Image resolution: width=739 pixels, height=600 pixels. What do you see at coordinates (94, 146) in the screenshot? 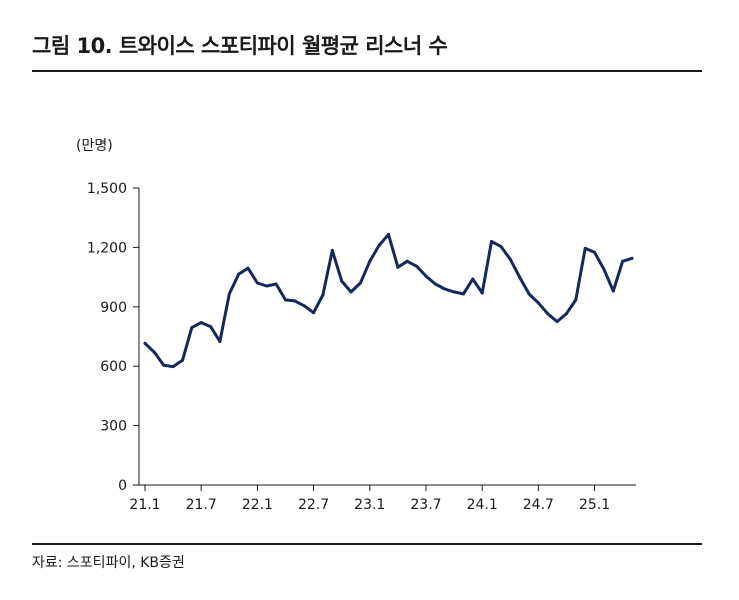
I see `y-axis-unit-label: (만명)` at bounding box center [94, 146].